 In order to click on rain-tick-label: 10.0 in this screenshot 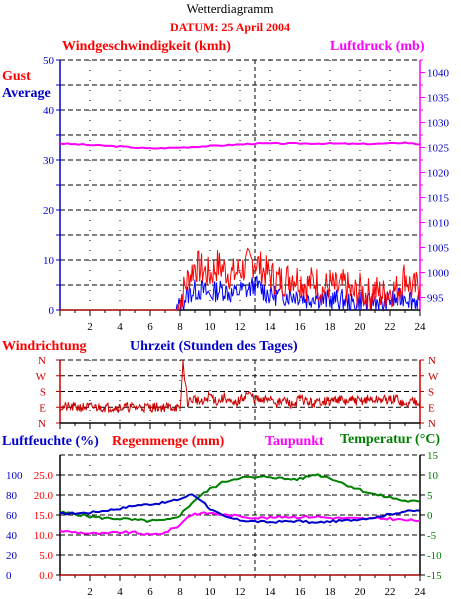, I will do `click(44, 536)`.